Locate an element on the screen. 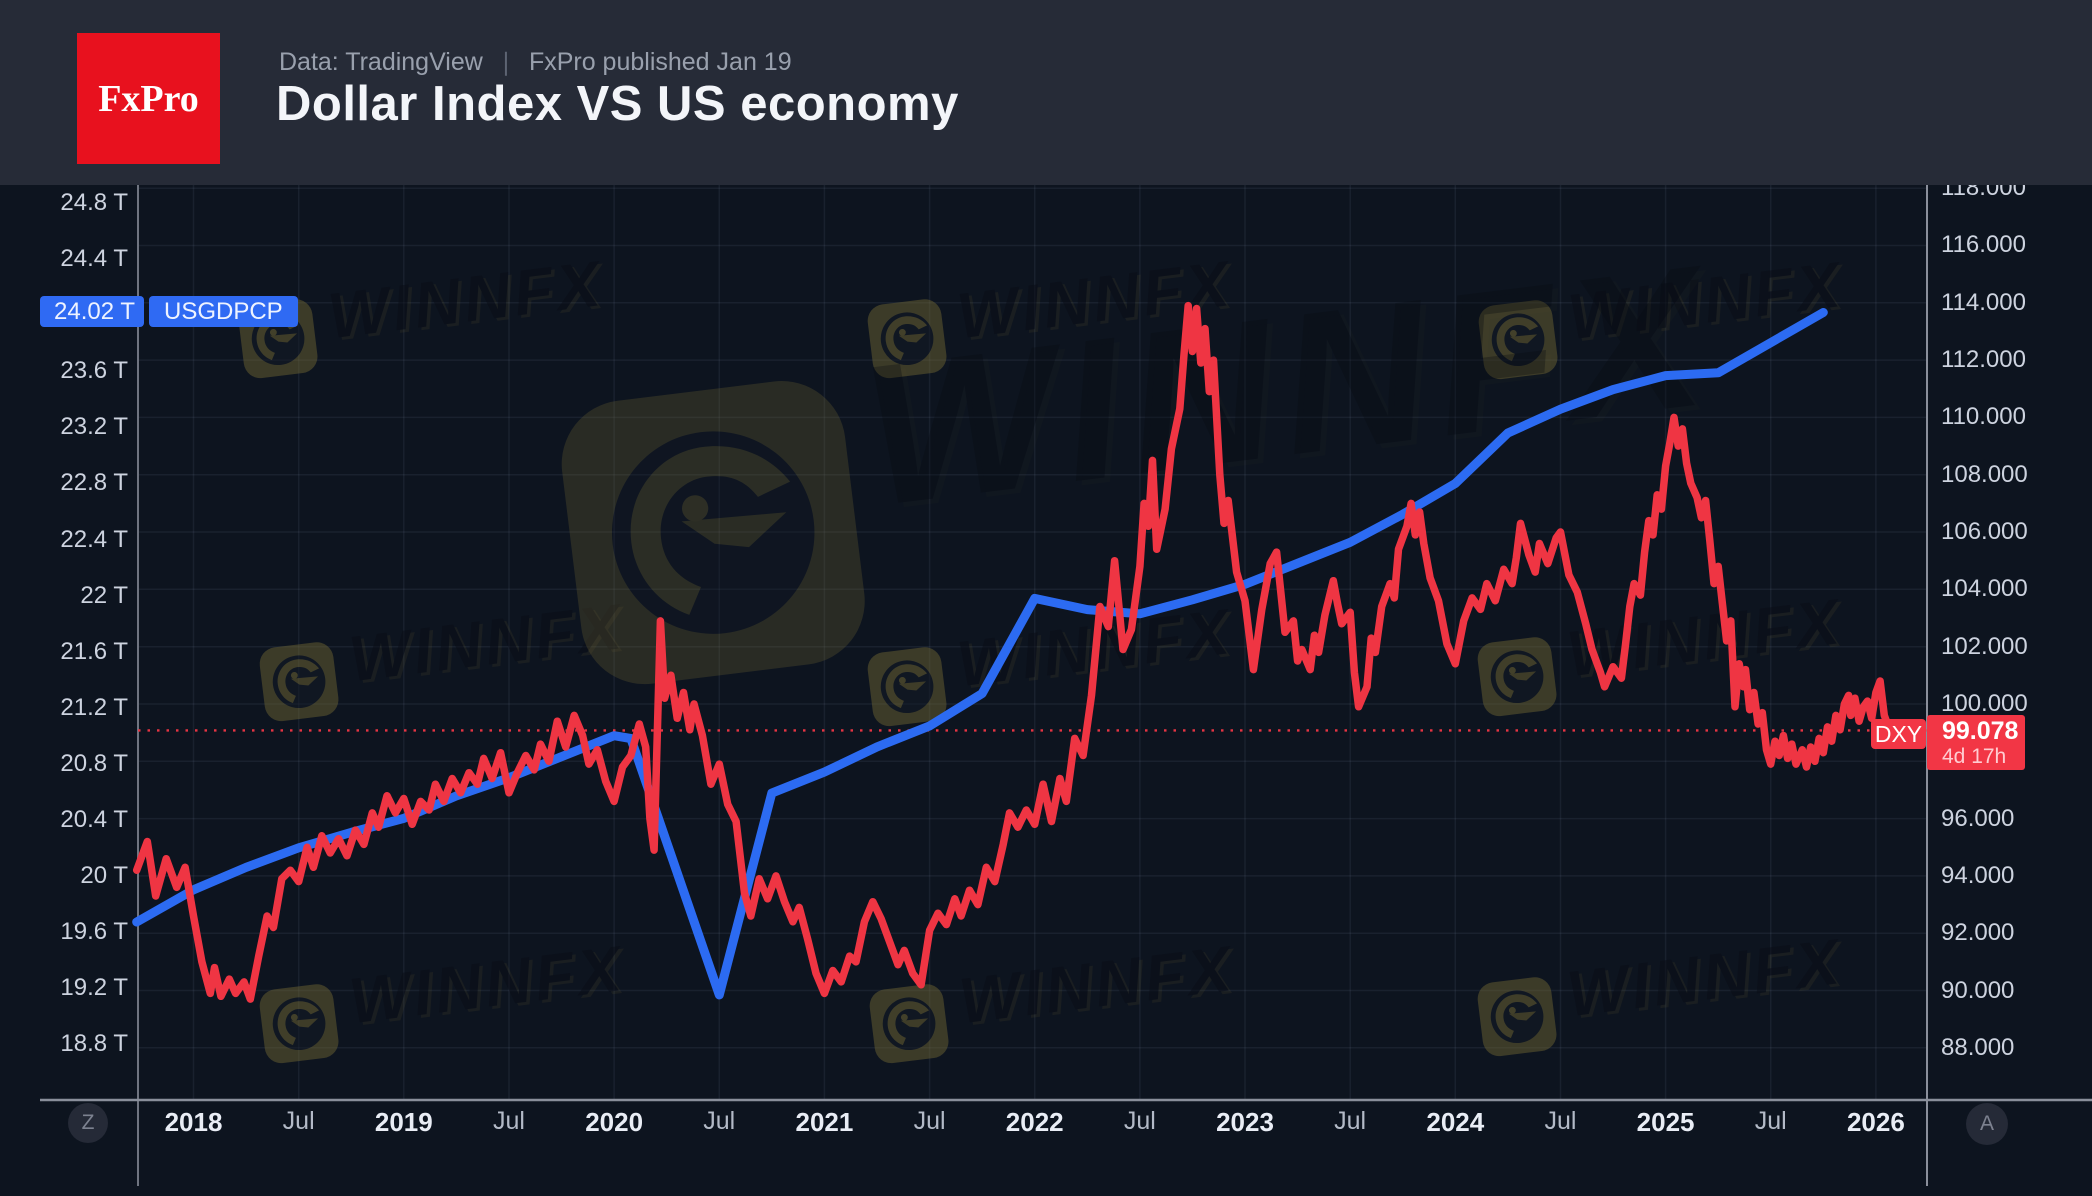 This screenshot has height=1196, width=2092. gdp-symbol-label: USGDPCP is located at coordinates (223, 311).